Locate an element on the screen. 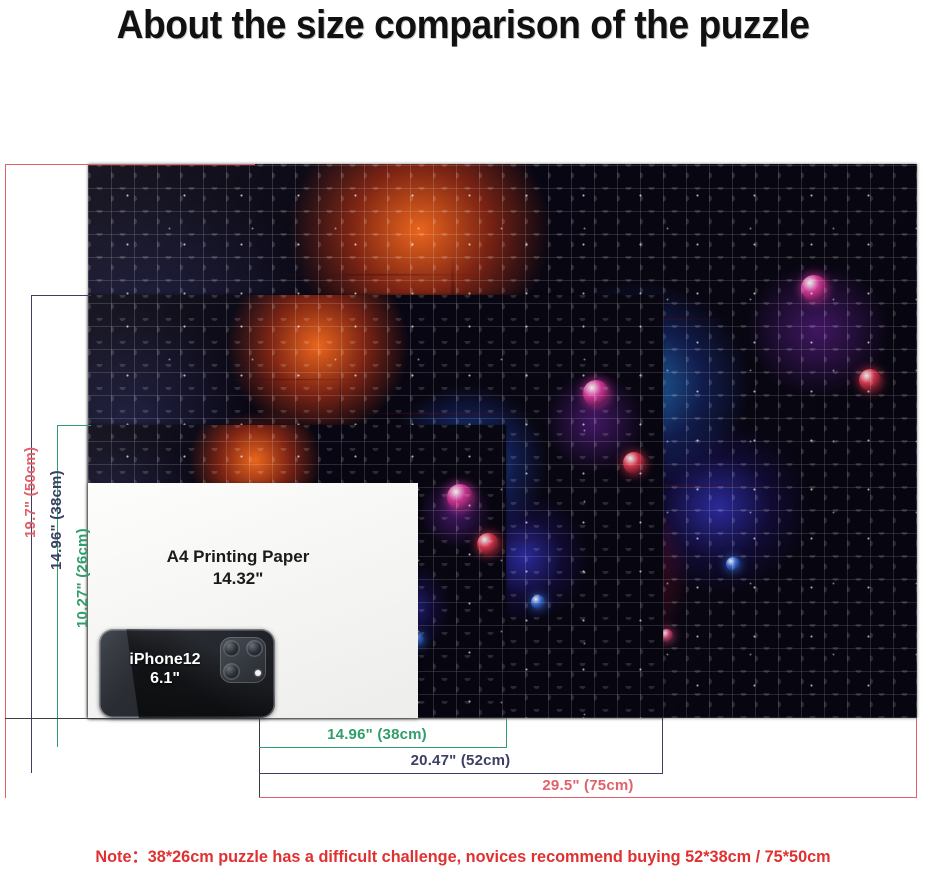  iphone-reference: iPhone12 6.1" is located at coordinates (187, 673).